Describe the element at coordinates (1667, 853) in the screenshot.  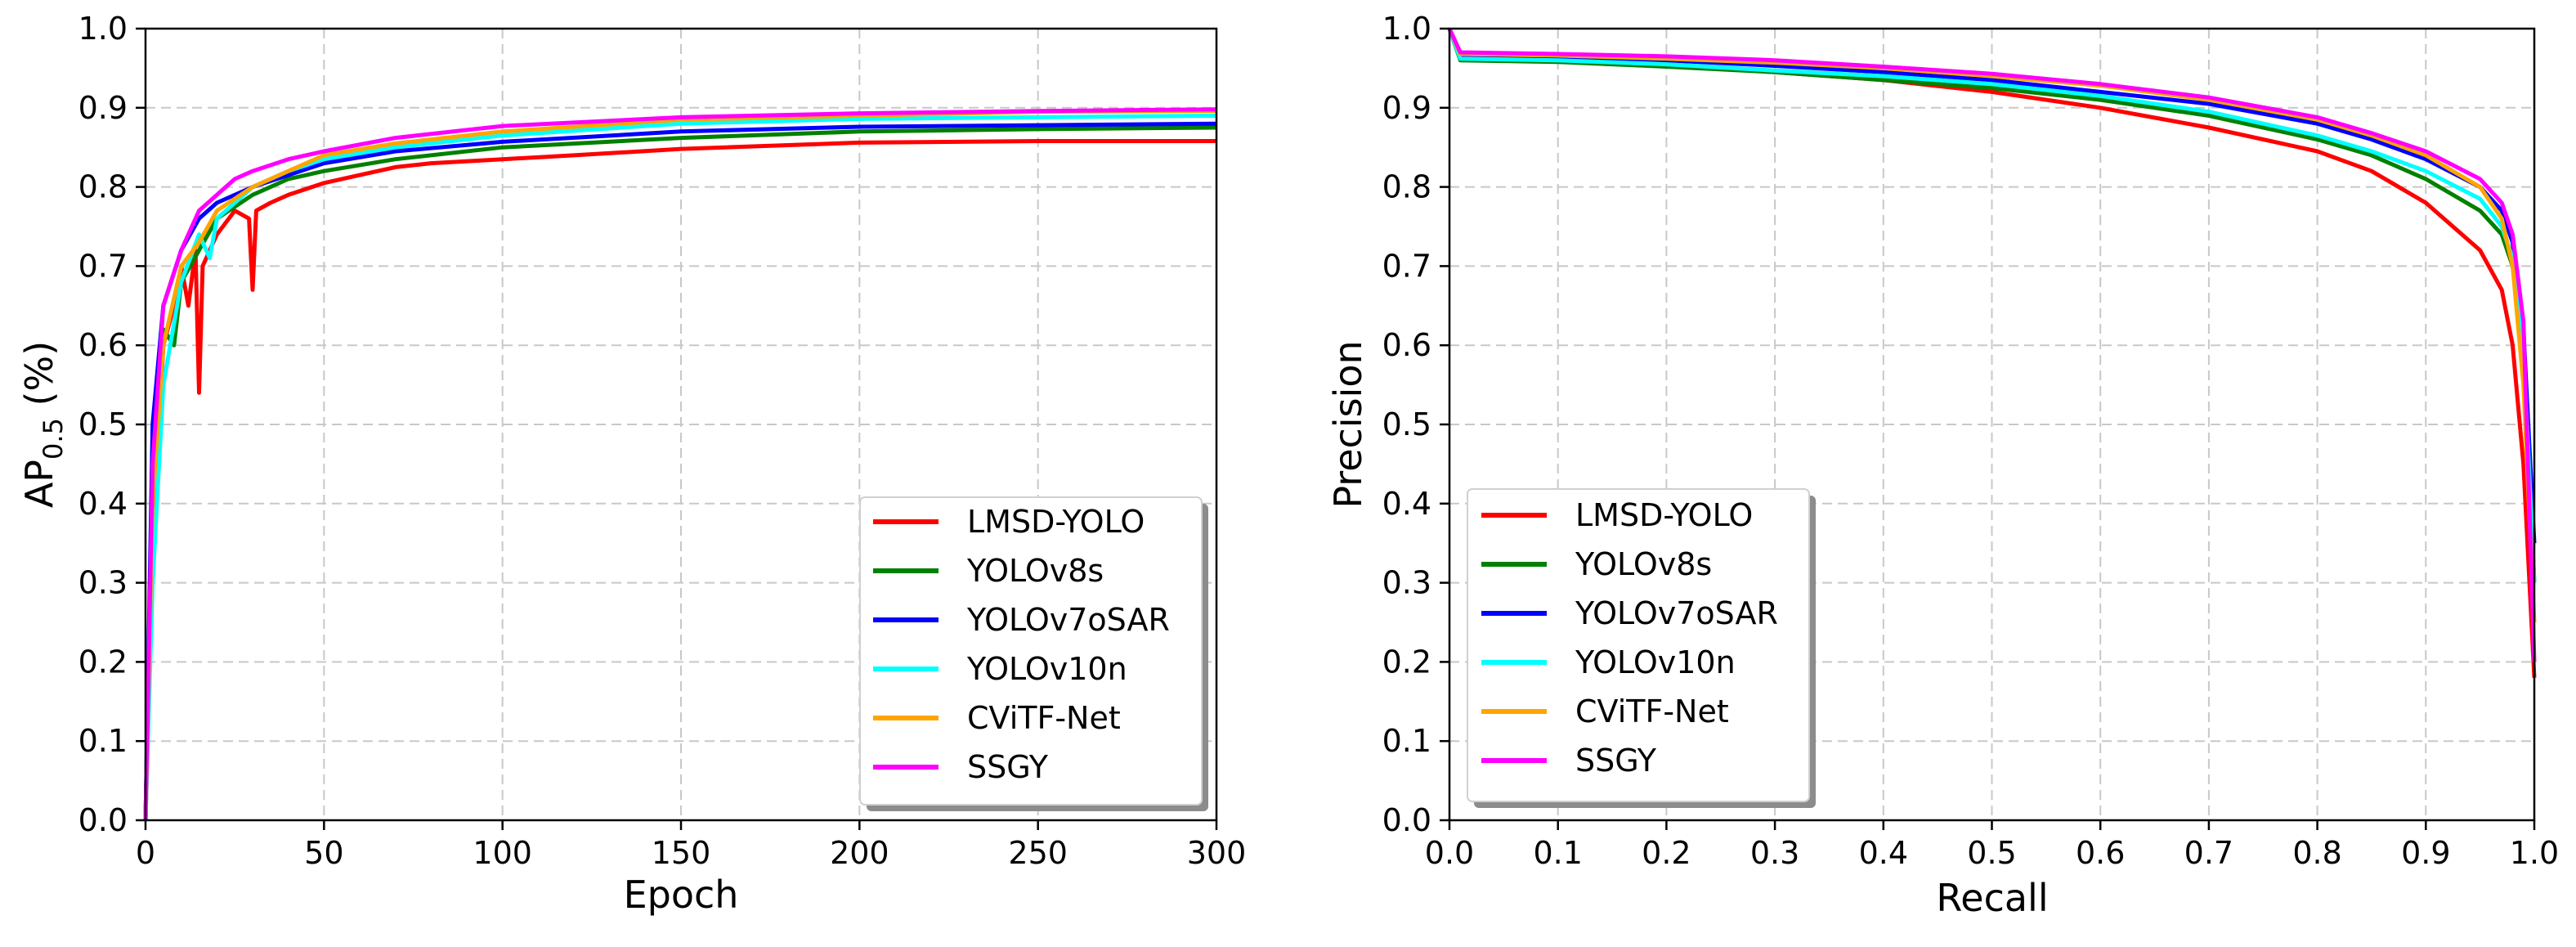
I see `pr-chart-xtick-label: 0.2` at that location.